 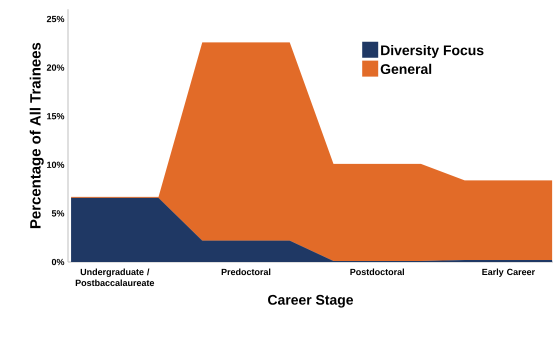 I want to click on x-axis-title: Career Stage, so click(x=311, y=301).